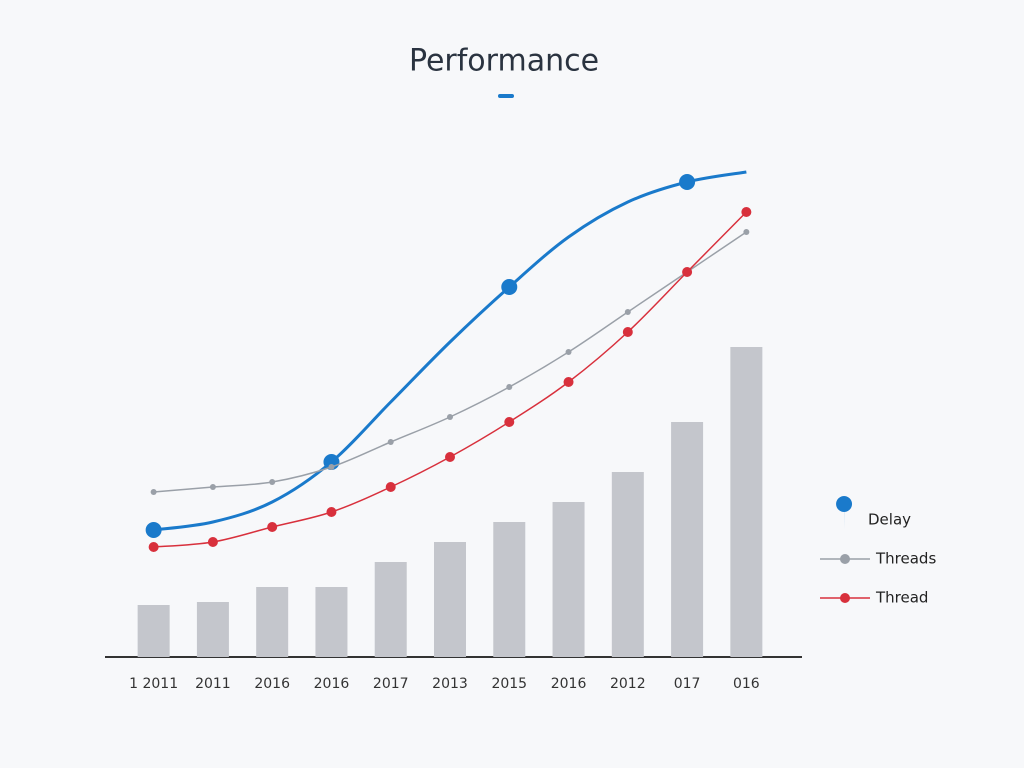 This screenshot has height=768, width=1024. Describe the element at coordinates (450, 684) in the screenshot. I see `x-tick-label: 2013` at that location.